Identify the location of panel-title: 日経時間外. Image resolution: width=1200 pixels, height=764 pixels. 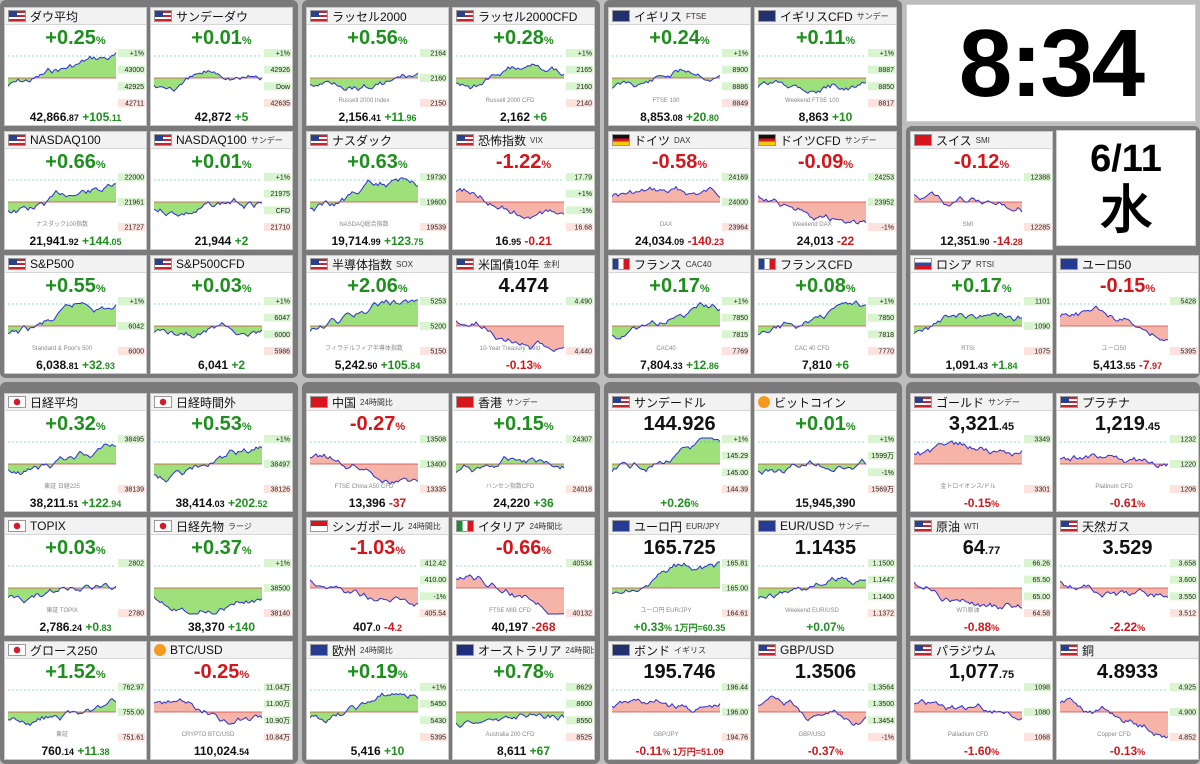
(206, 402).